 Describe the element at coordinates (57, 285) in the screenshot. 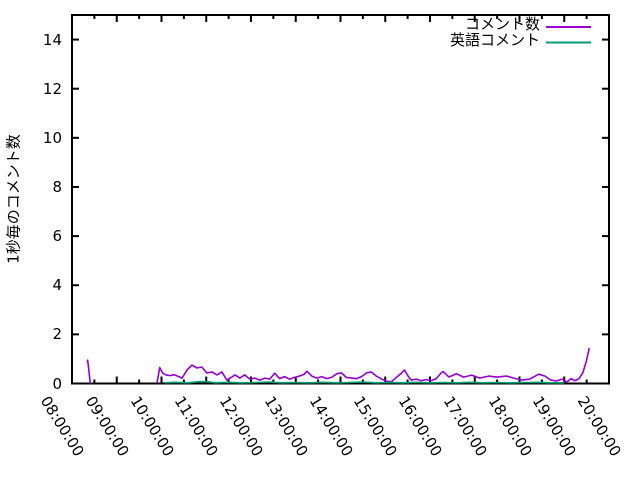

I see `y-axis-tick-label: 4` at that location.